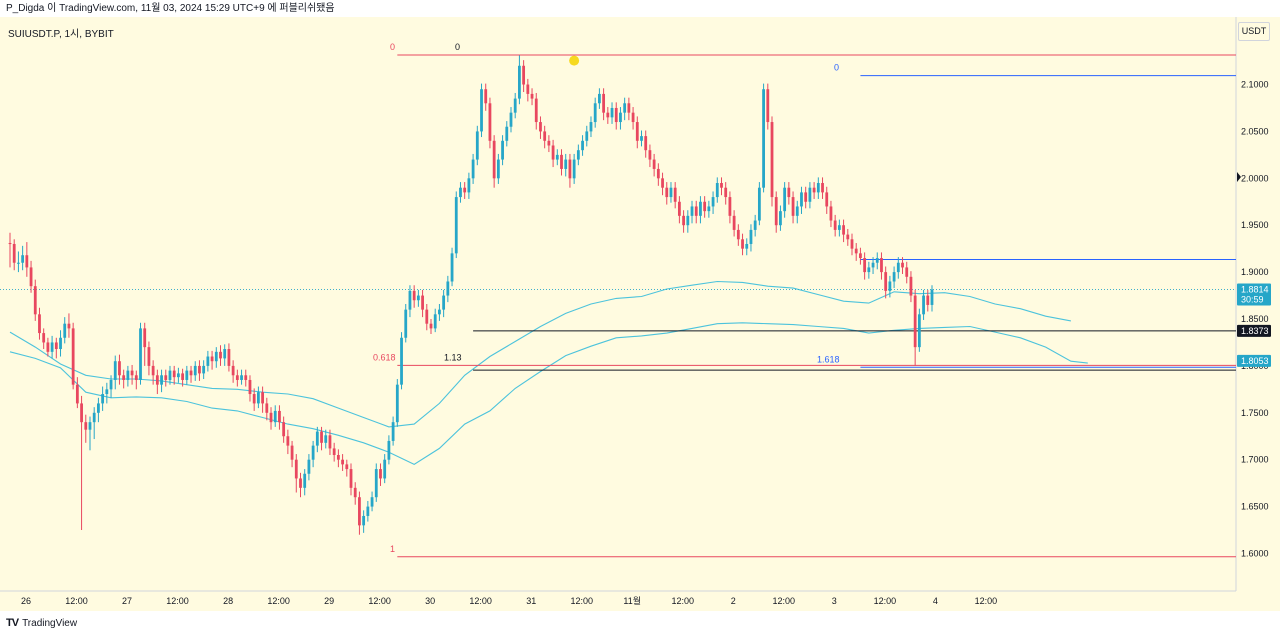 This screenshot has height=634, width=1280. What do you see at coordinates (640, 622) in the screenshot?
I see `footer: TV TradingView` at bounding box center [640, 622].